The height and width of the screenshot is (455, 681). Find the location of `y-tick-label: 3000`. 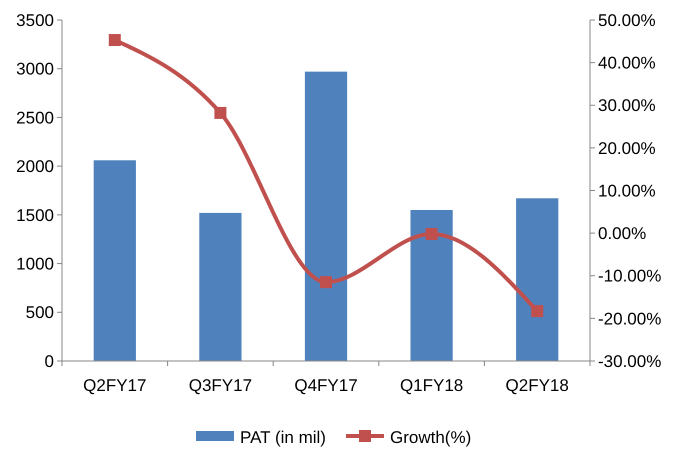

y-tick-label: 3000 is located at coordinates (35, 69).